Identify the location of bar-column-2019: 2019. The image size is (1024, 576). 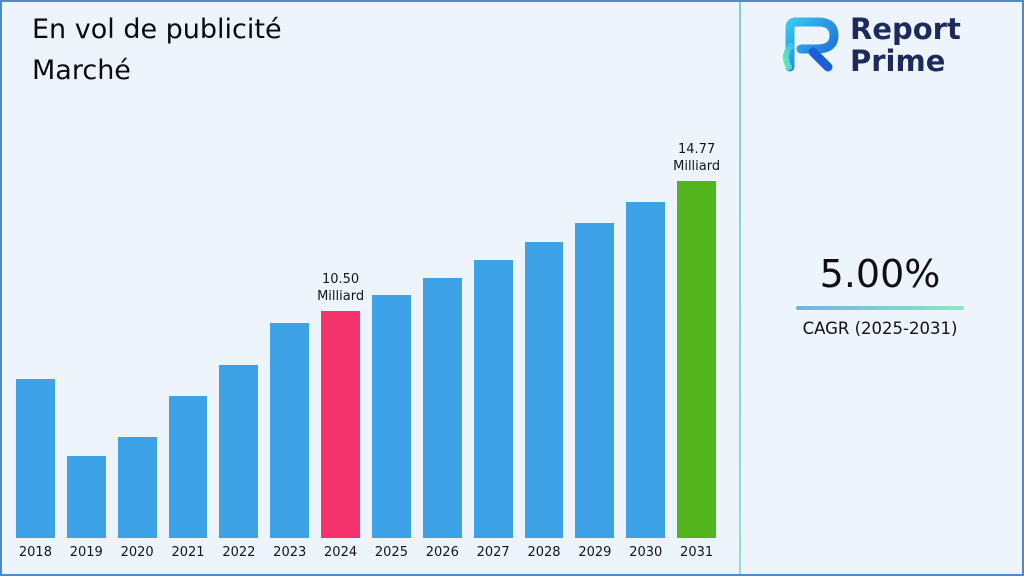
(86, 508).